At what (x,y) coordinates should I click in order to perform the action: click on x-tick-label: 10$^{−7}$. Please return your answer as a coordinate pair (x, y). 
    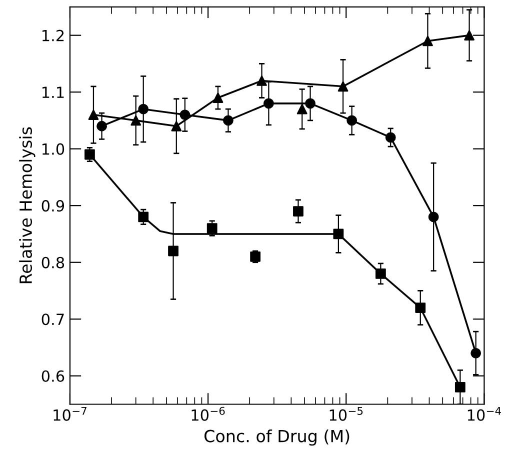
    Looking at the image, I should click on (70, 413).